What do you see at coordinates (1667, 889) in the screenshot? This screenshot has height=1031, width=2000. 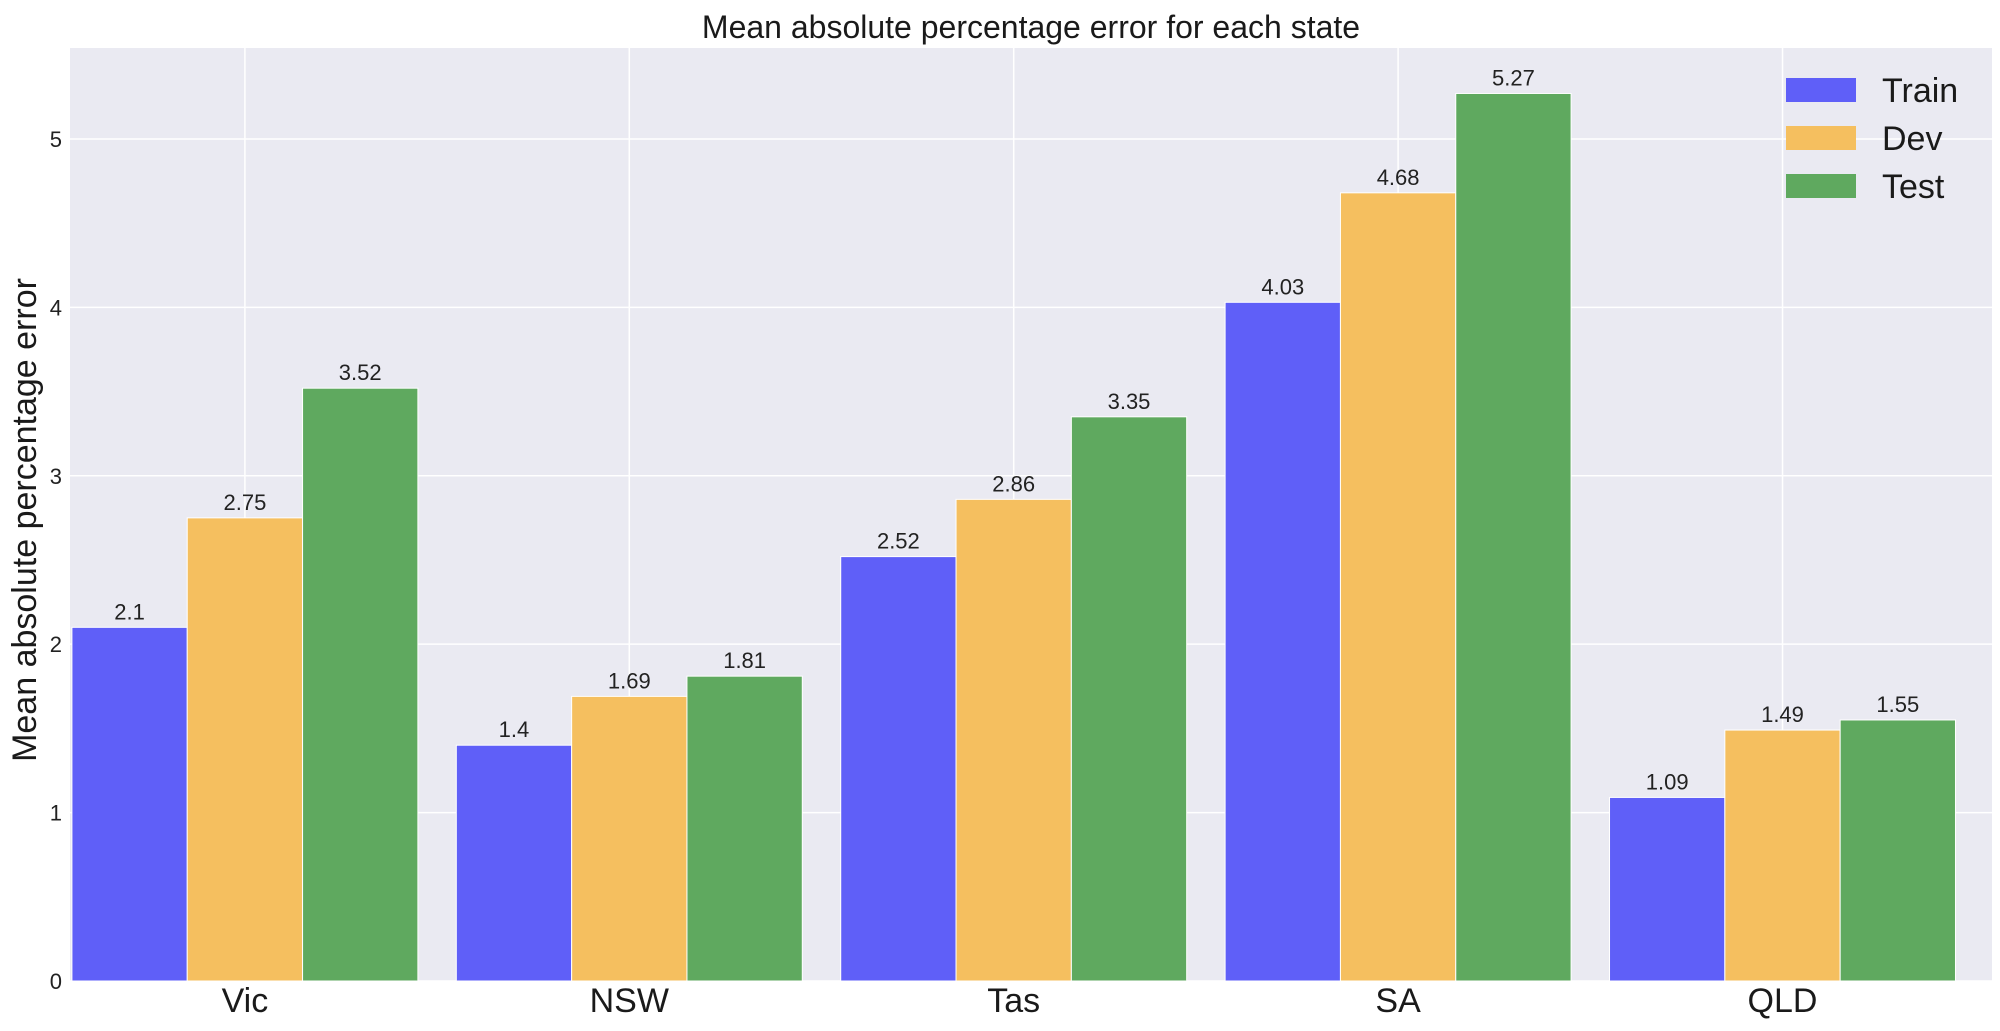 I see `bar-train-qld` at bounding box center [1667, 889].